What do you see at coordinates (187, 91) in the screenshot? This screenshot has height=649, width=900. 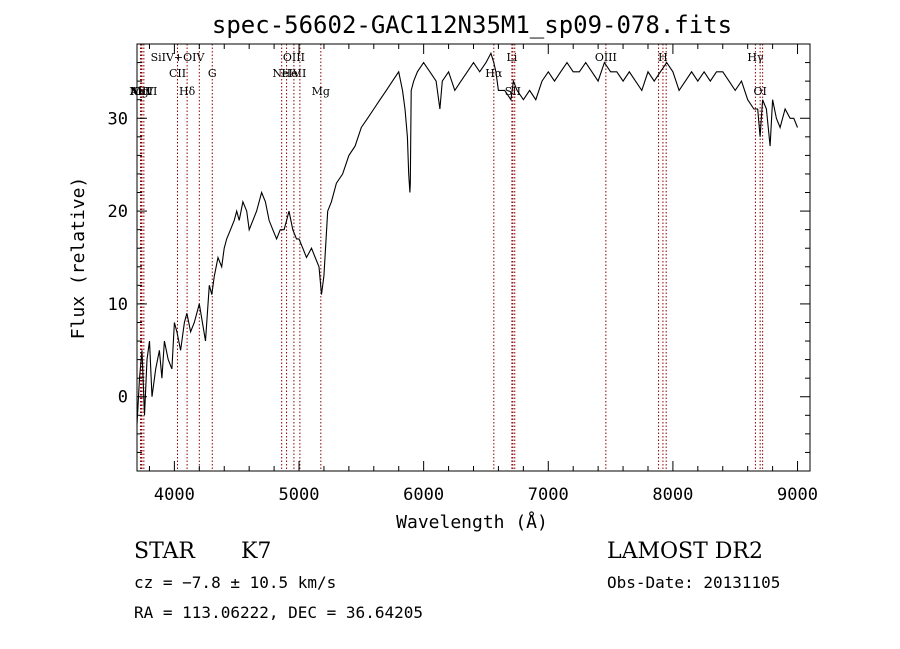 I see `spectral-line-label: Hδ` at bounding box center [187, 91].